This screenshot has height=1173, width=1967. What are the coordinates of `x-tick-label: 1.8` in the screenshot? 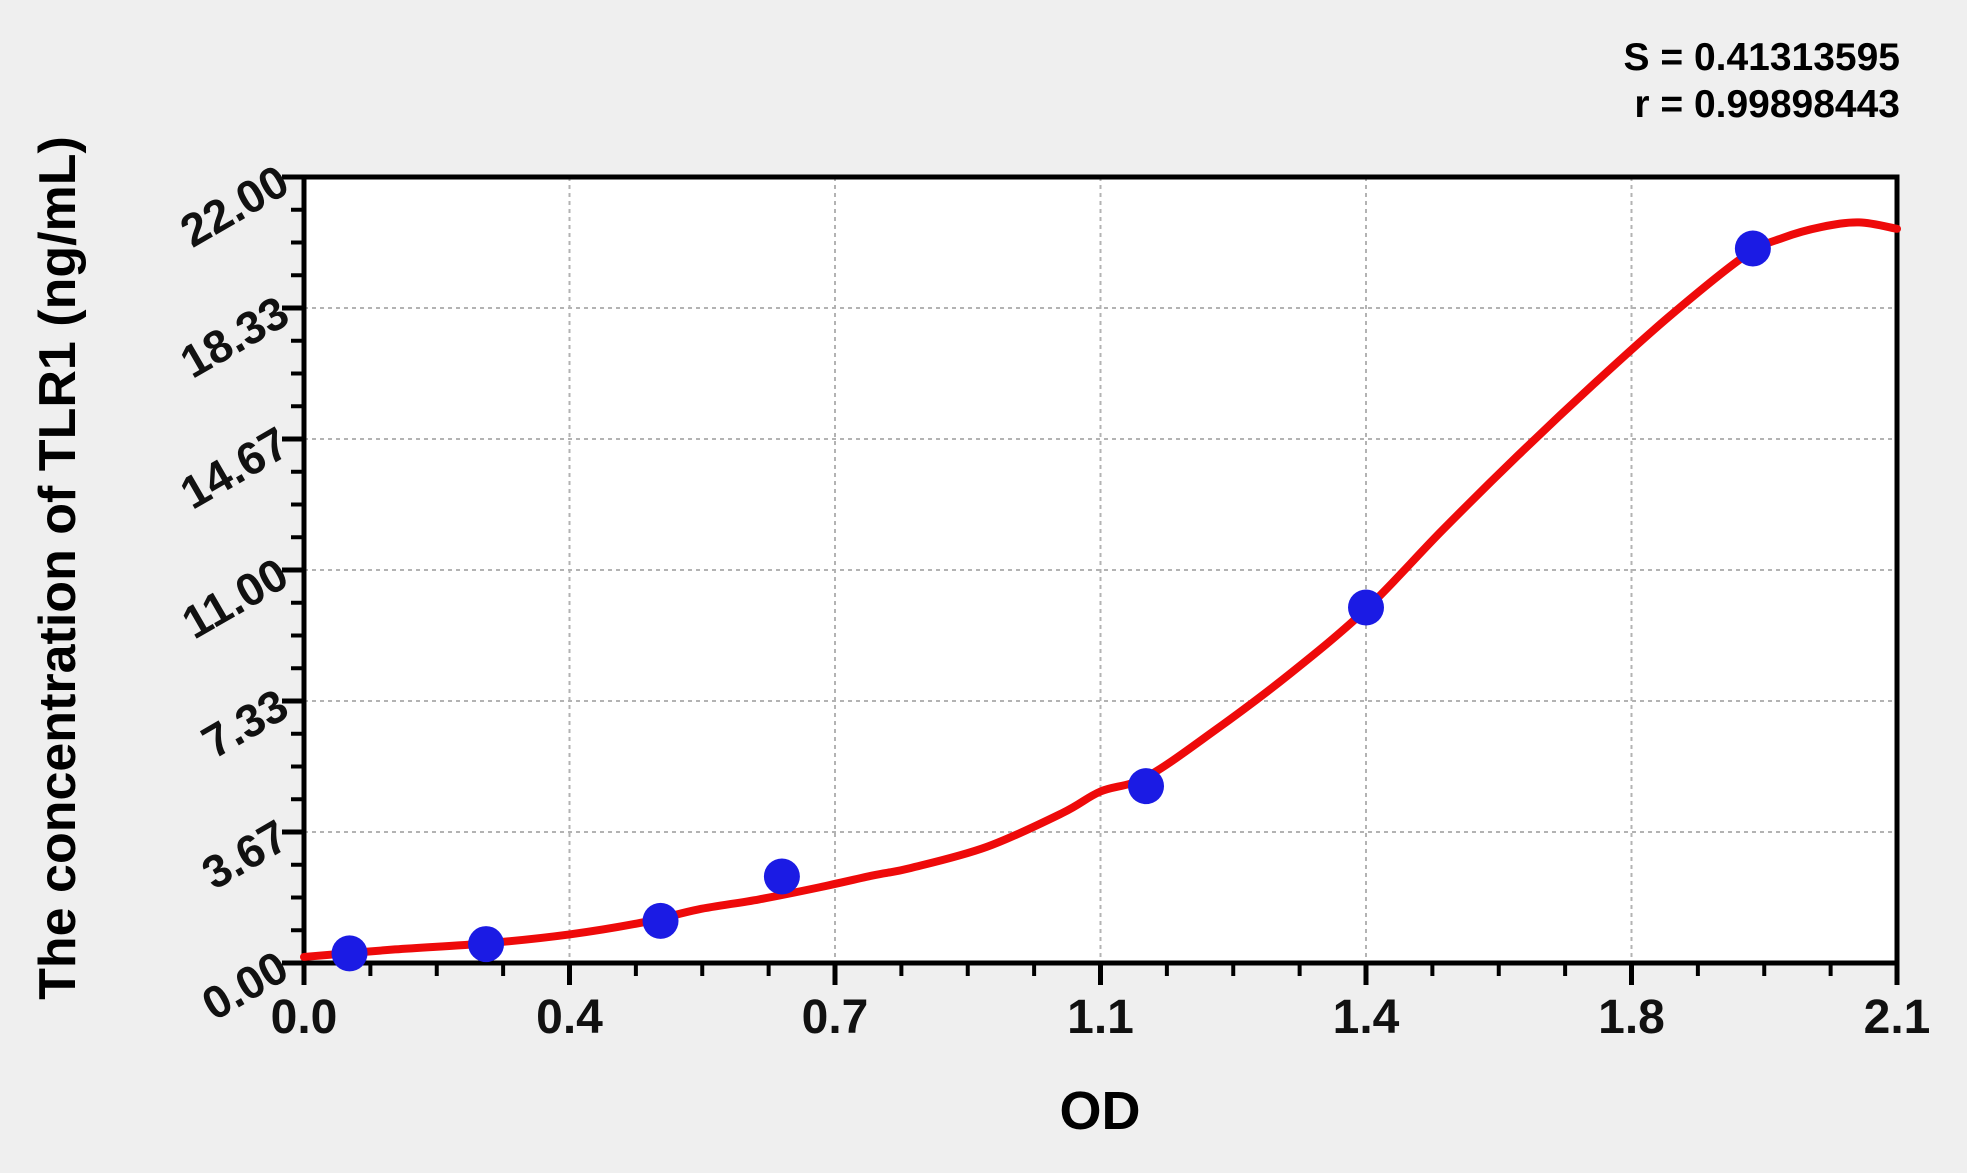 It's located at (1631, 1017).